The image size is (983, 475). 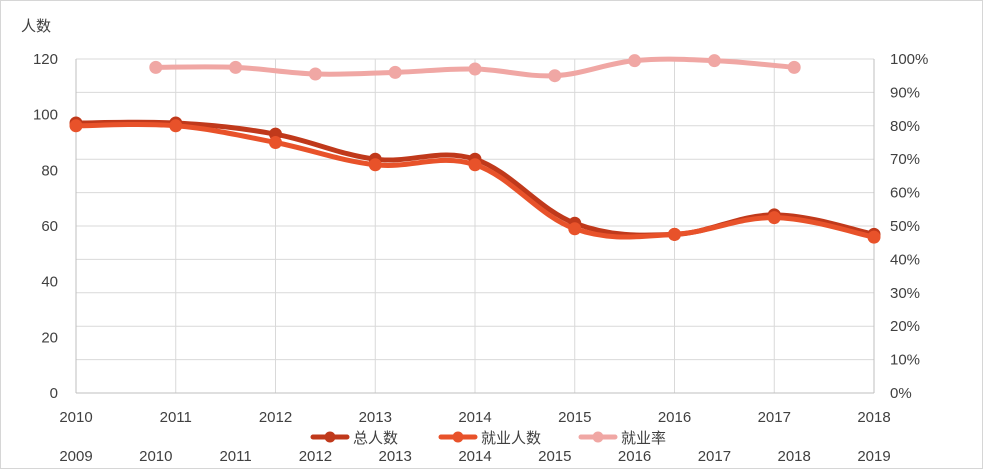 What do you see at coordinates (905, 293) in the screenshot?
I see `y-right-tick-label: 30%` at bounding box center [905, 293].